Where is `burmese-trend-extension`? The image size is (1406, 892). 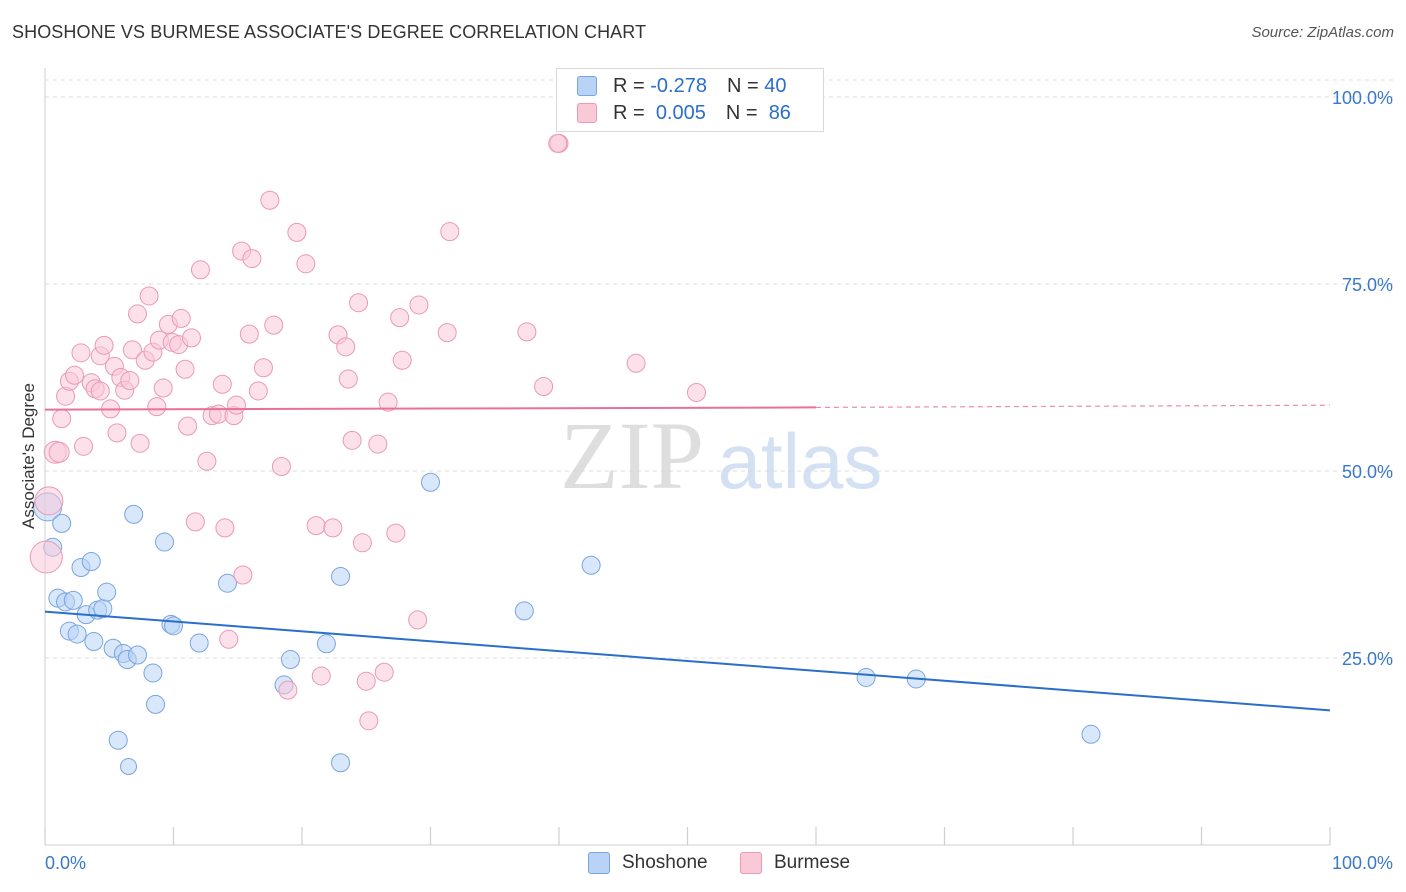
burmese-trend-extension is located at coordinates (1073, 406).